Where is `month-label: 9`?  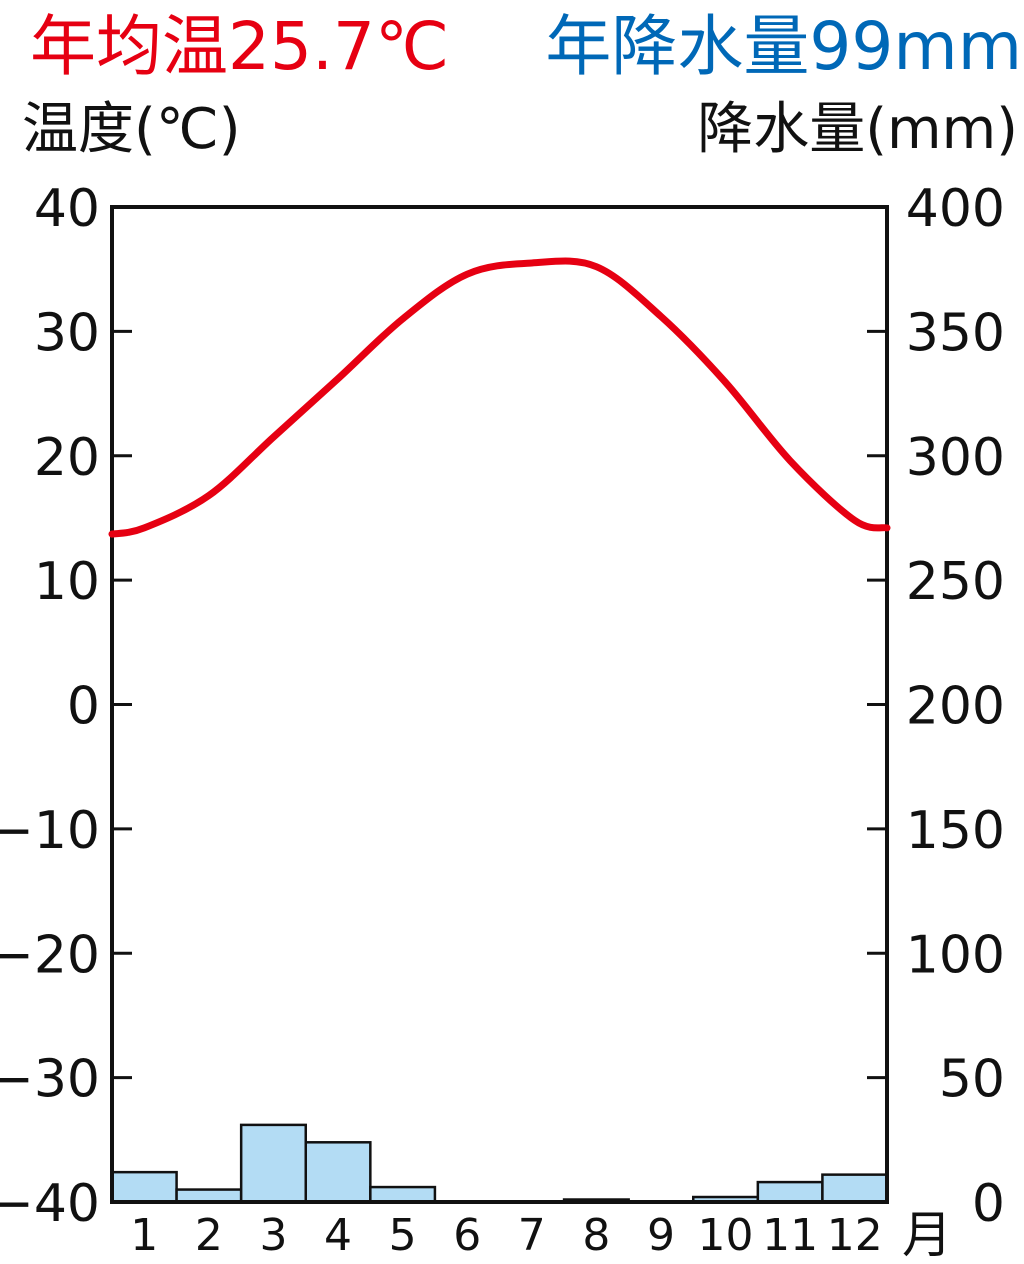
month-label: 9 is located at coordinates (661, 1235).